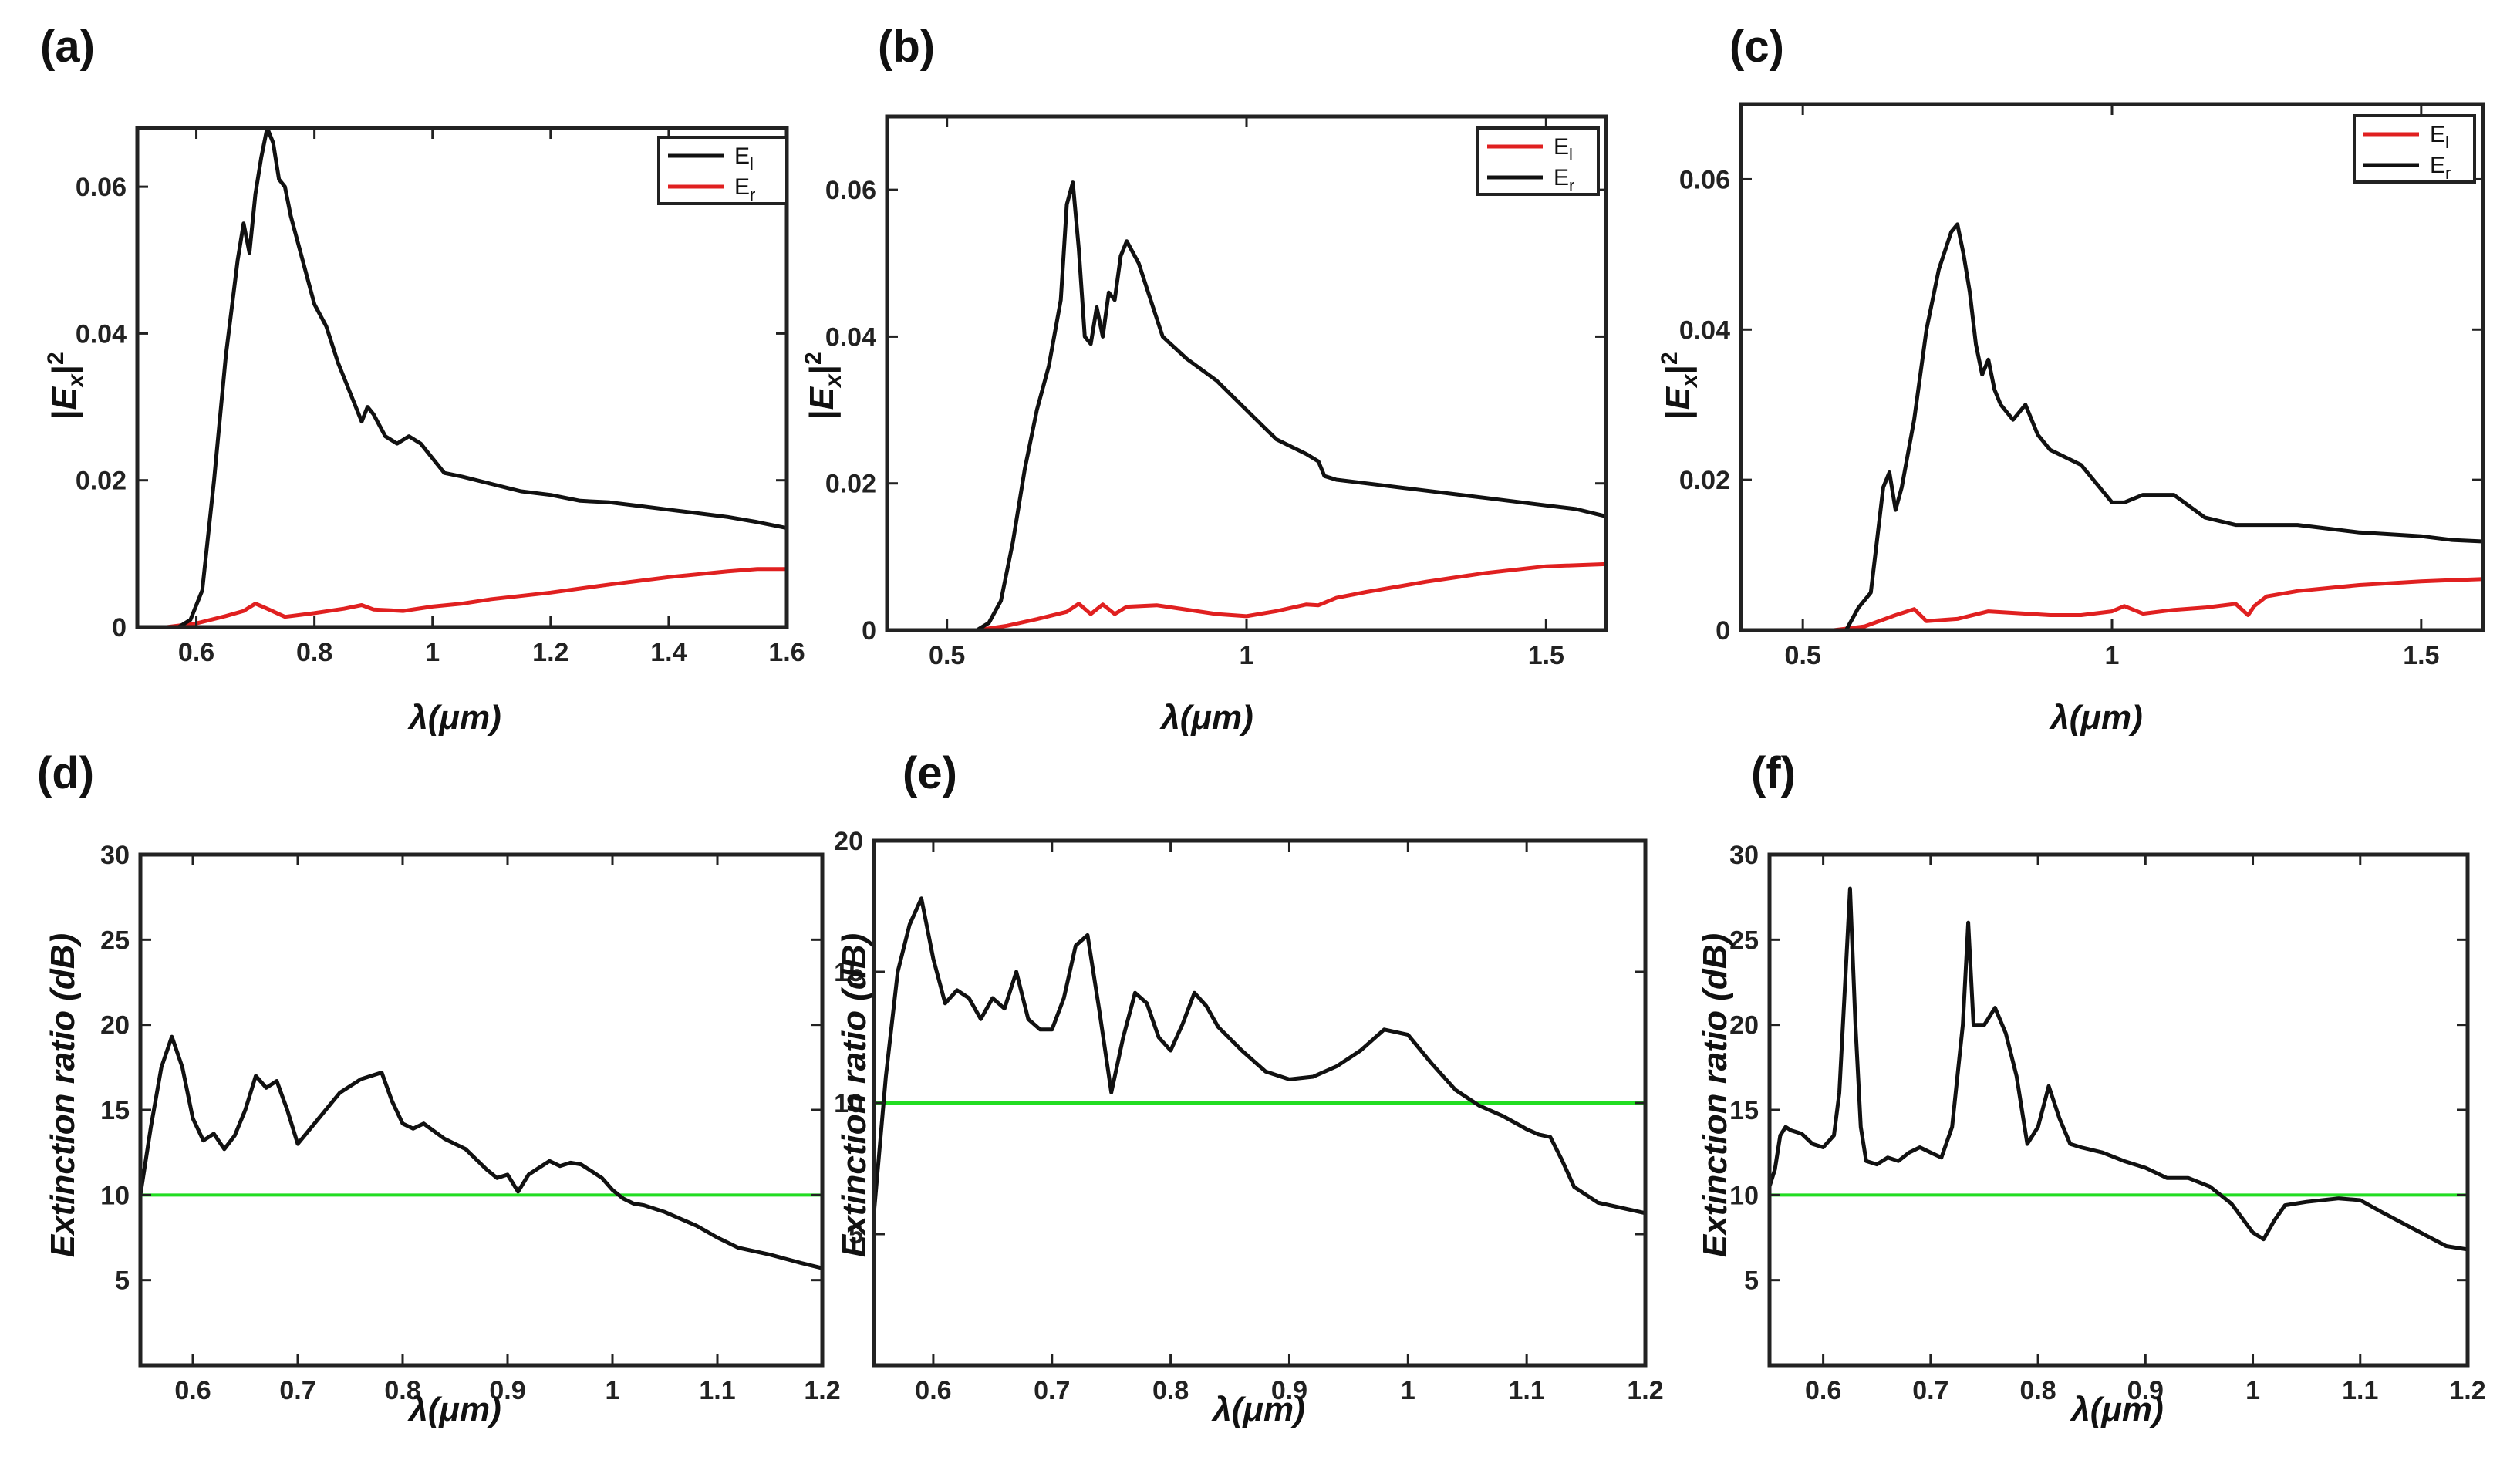 The width and height of the screenshot is (2500, 1484). I want to click on x-tick-label: 0.9, so click(1289, 1390).